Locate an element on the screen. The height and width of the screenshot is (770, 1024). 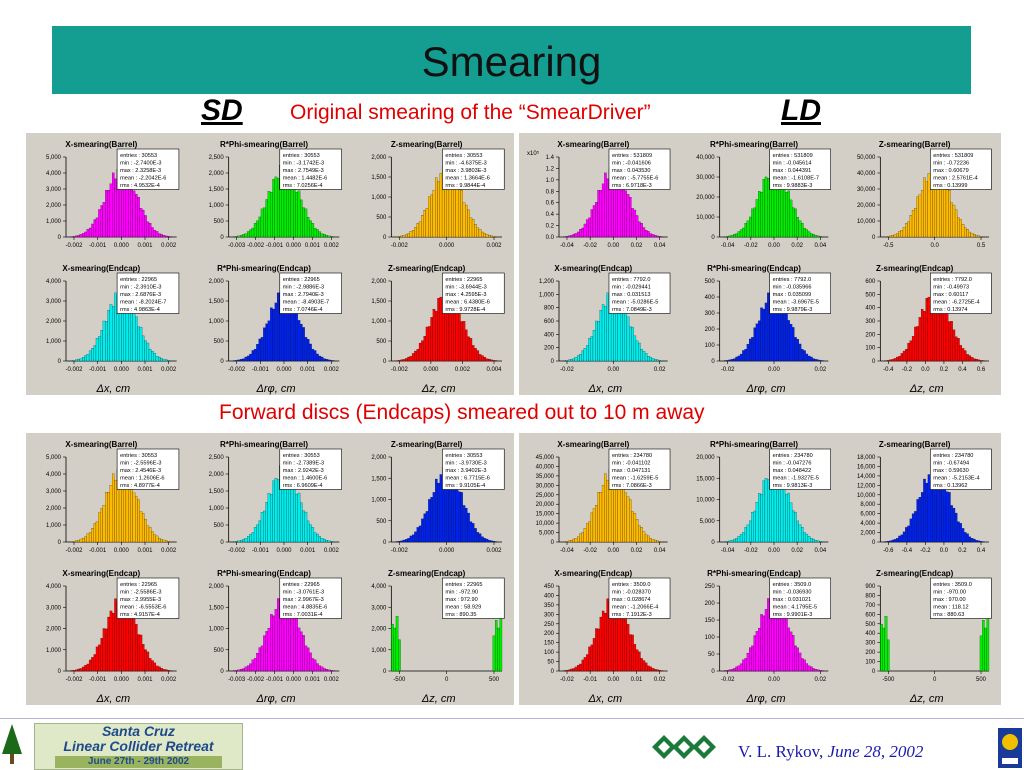
y-tick-label: 0.2 is located at coordinates (550, 227).